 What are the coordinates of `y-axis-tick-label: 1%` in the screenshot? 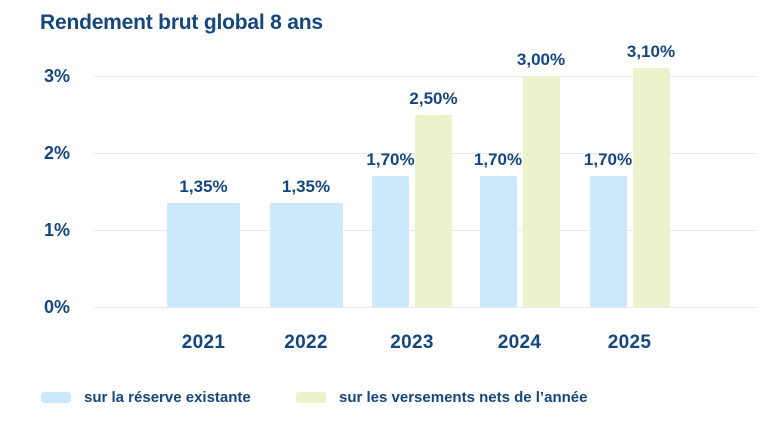 It's located at (56, 230).